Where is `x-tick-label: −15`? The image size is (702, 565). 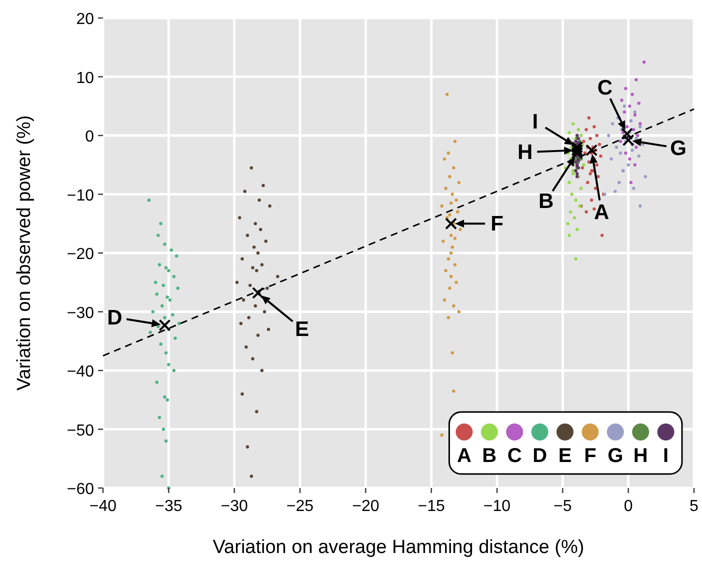 x-tick-label: −15 is located at coordinates (432, 506).